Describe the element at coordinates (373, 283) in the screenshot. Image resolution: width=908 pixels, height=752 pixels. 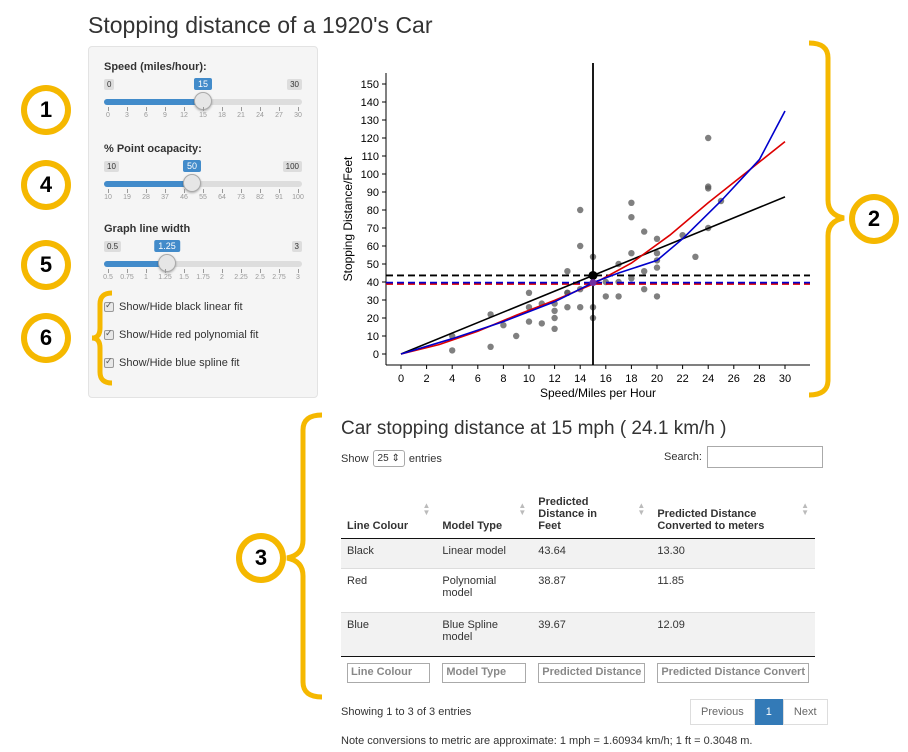
I see `y-tick-label: 40` at that location.